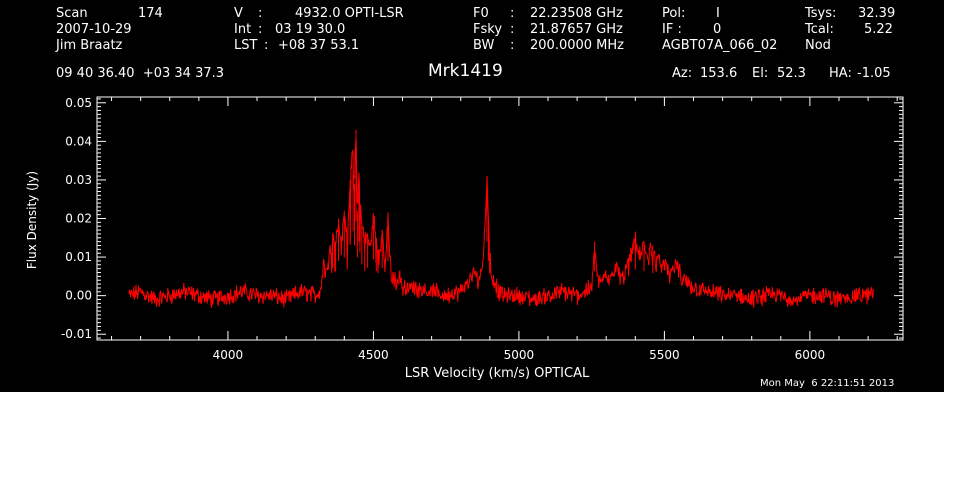 The image size is (962, 490). Describe the element at coordinates (717, 29) in the screenshot. I see `if-value: 0` at that location.